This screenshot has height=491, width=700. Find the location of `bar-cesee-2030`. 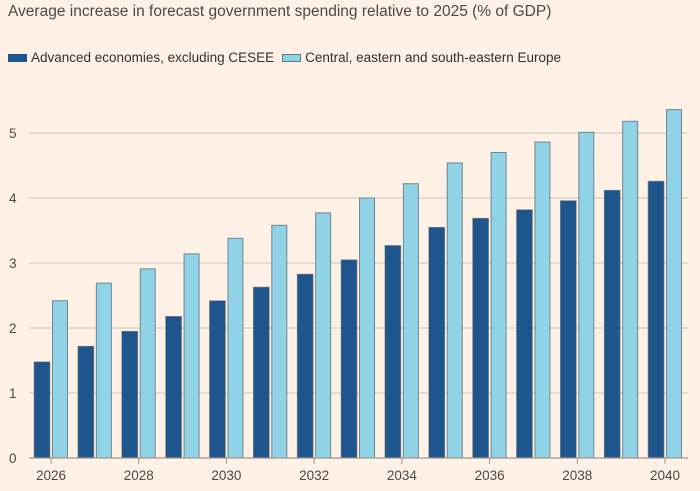

bar-cesee-2030 is located at coordinates (235, 348).